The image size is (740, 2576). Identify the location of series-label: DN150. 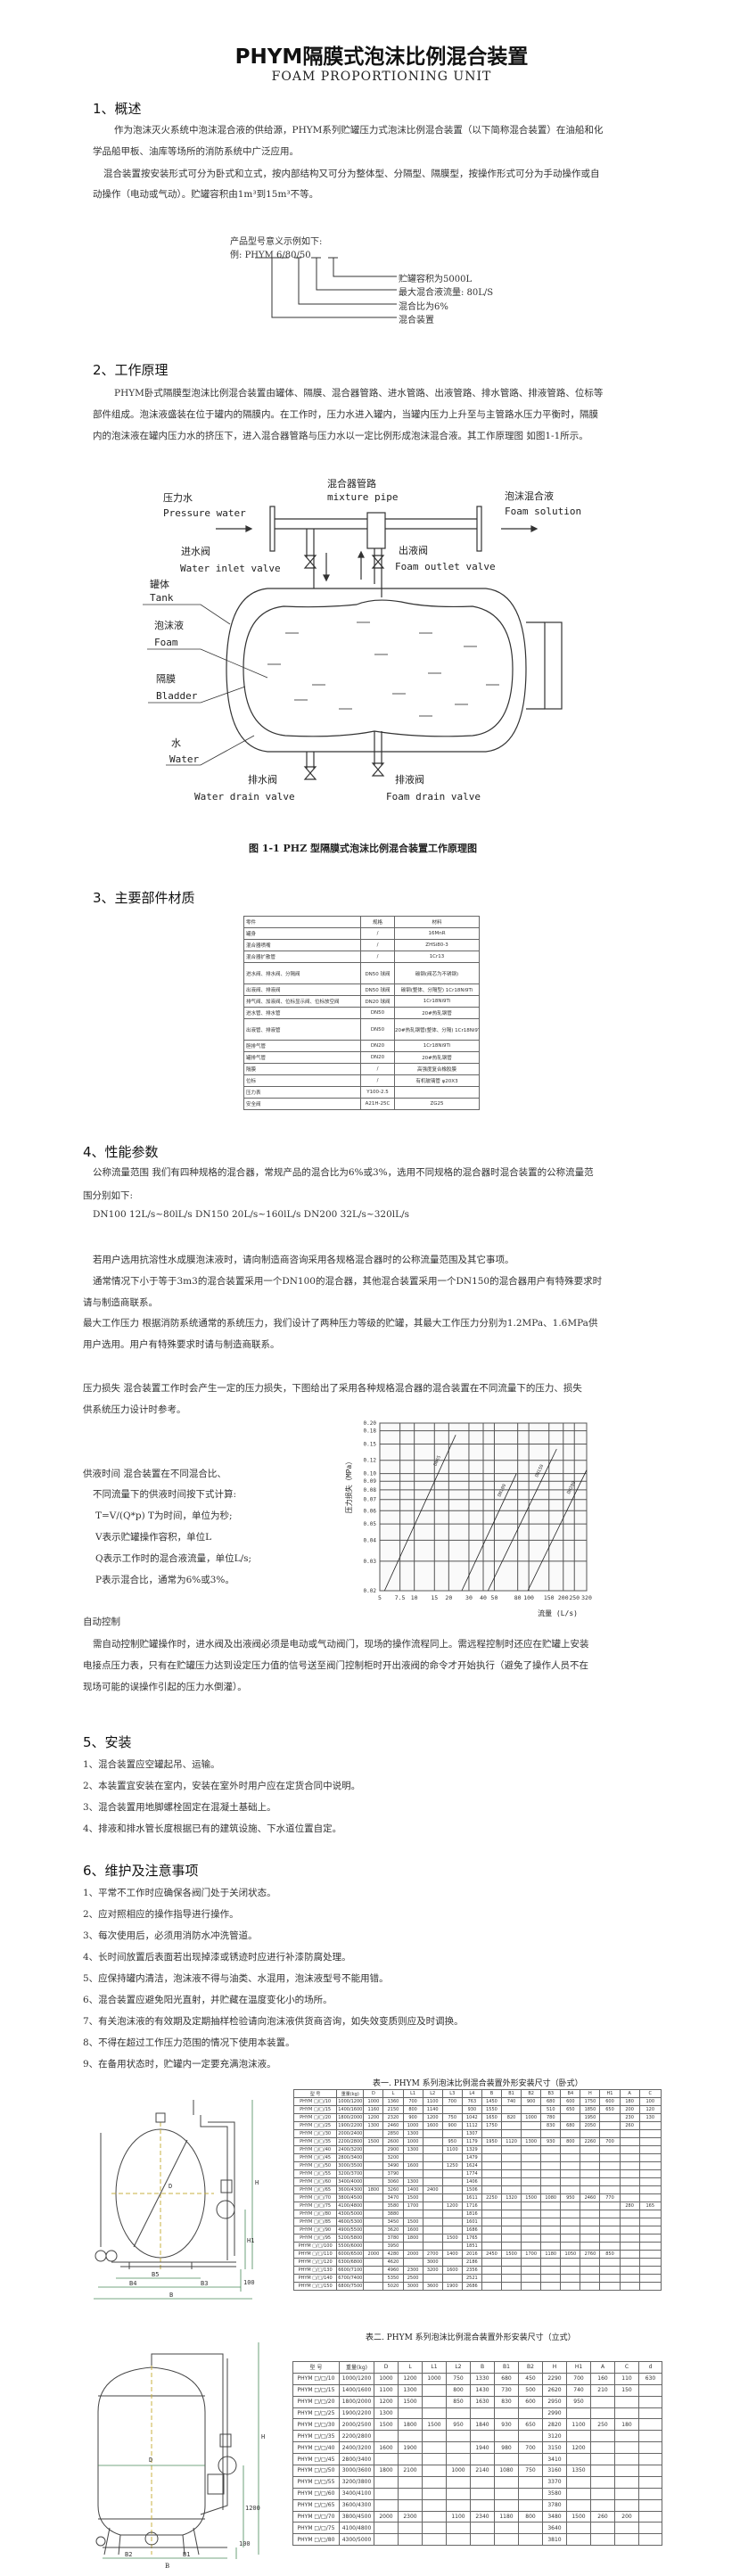
(539, 1471).